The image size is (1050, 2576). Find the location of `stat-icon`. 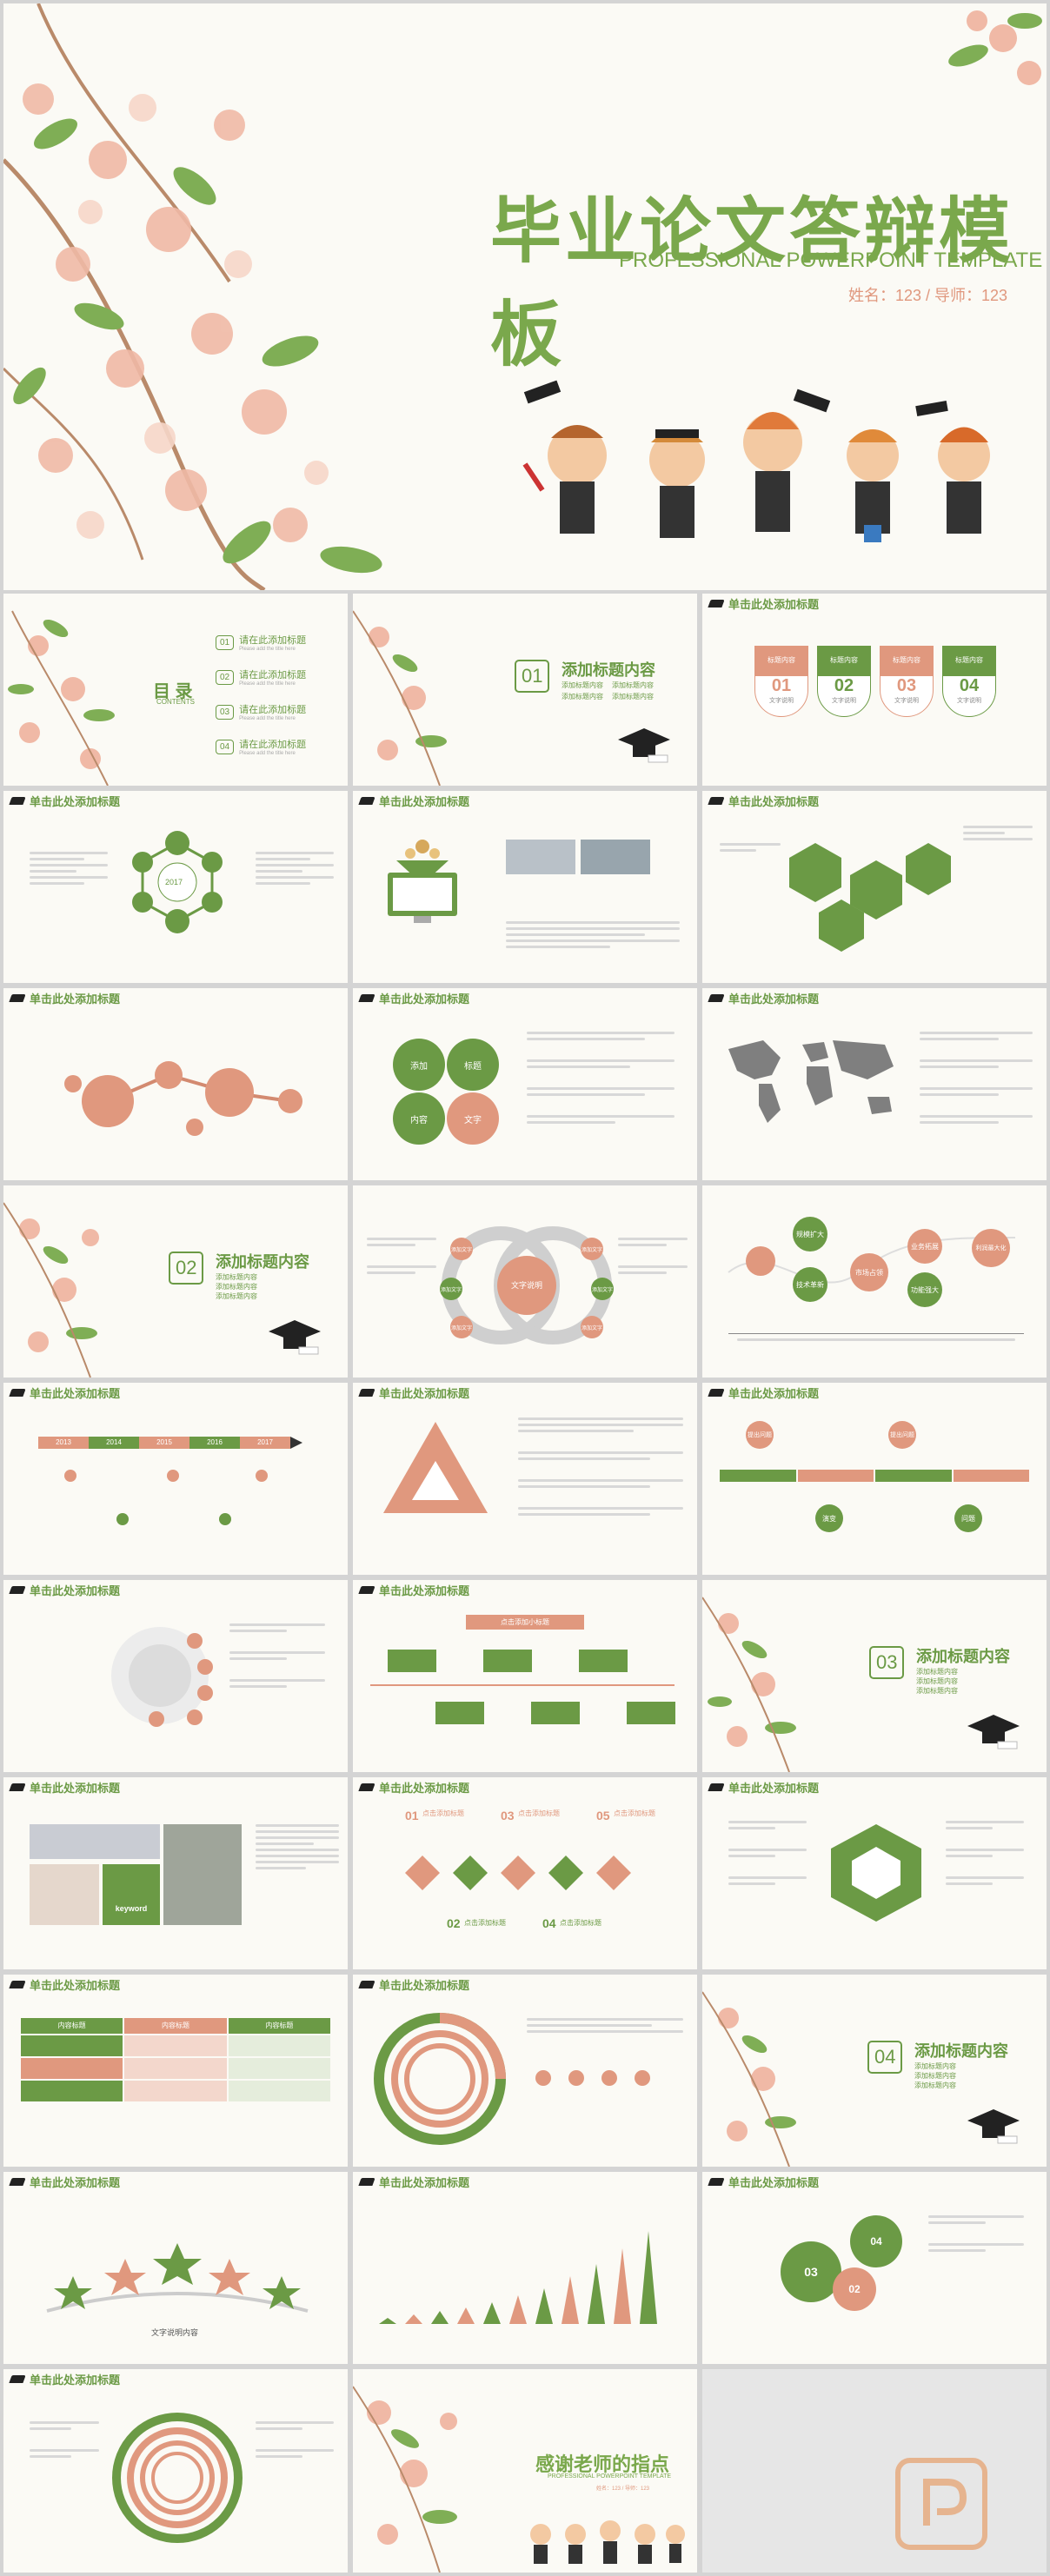

stat-icon is located at coordinates (543, 2078).